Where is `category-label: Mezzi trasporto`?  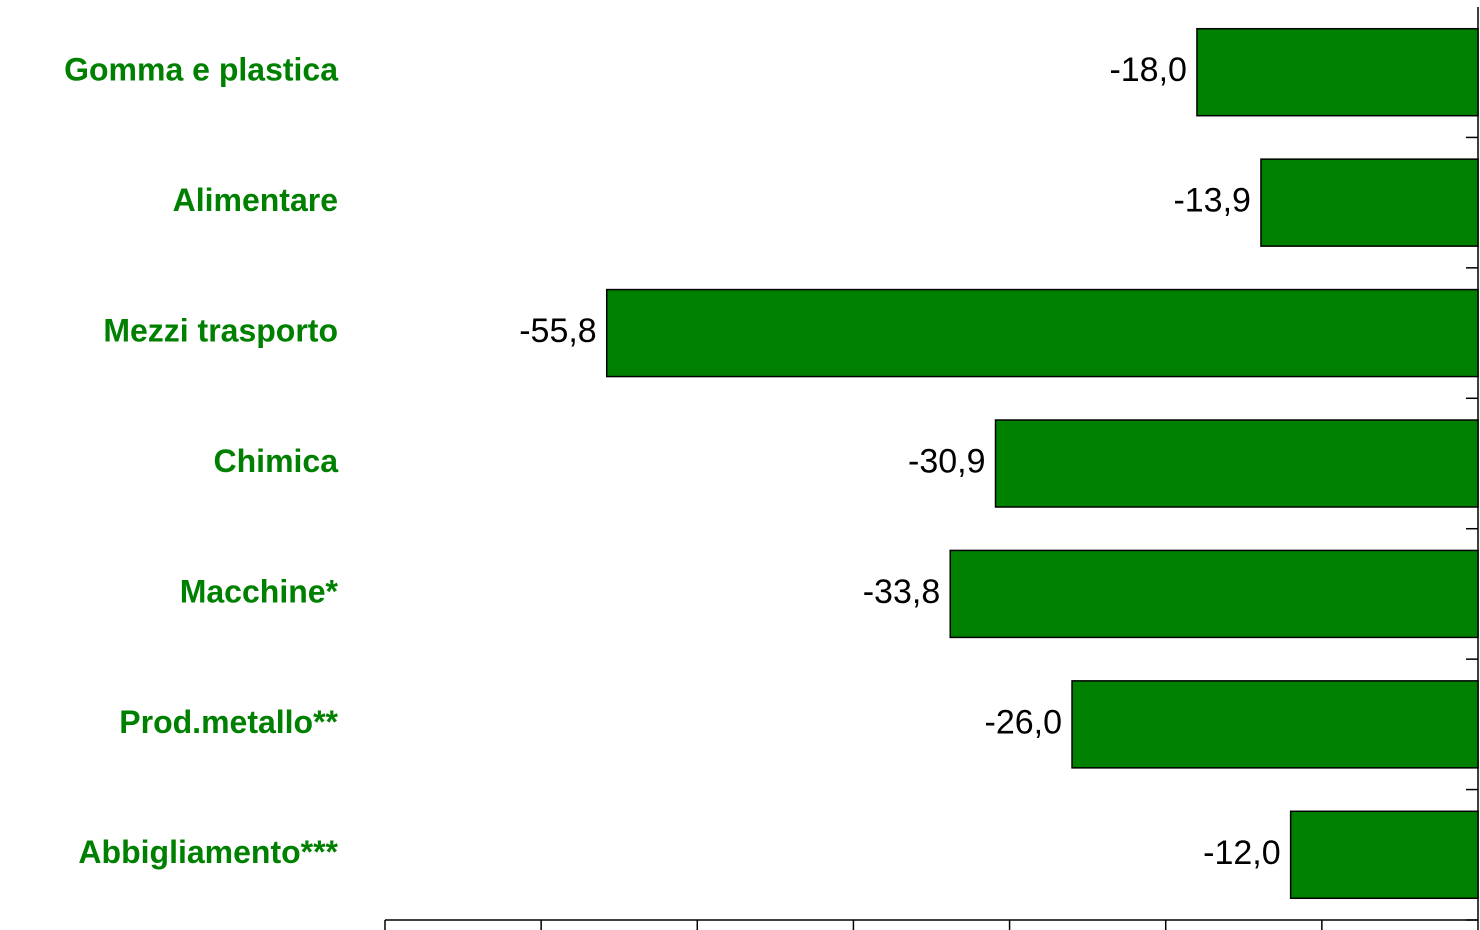 category-label: Mezzi trasporto is located at coordinates (220, 331).